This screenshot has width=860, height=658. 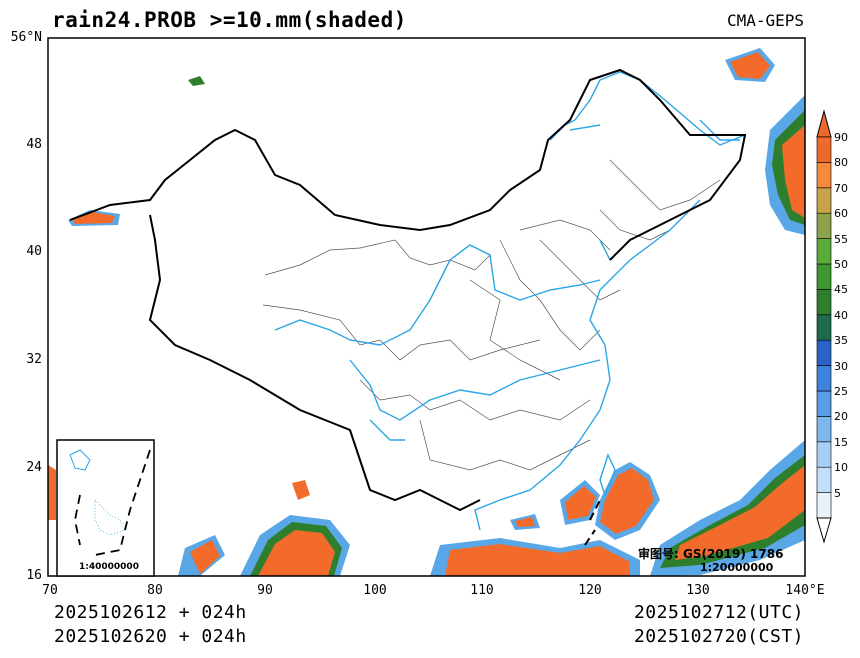 I want to click on model-source: CMA-GEPS, so click(x=765, y=20).